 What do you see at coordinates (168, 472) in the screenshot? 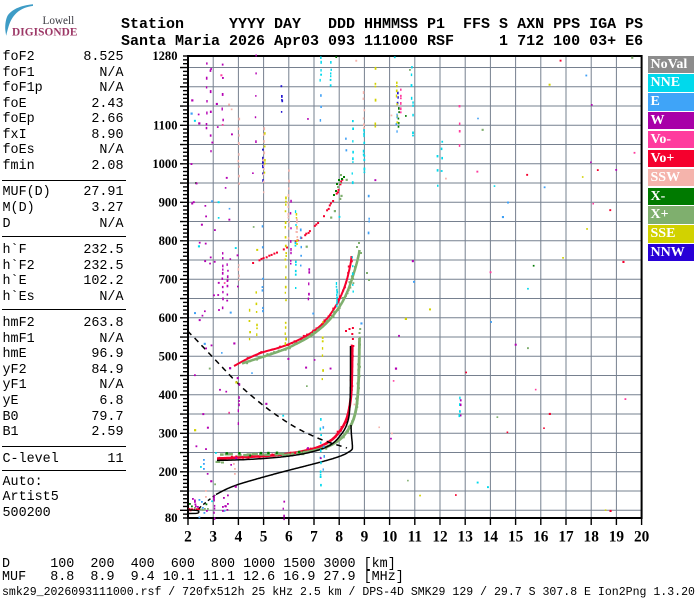
I see `svg-text: 200` at bounding box center [168, 472].